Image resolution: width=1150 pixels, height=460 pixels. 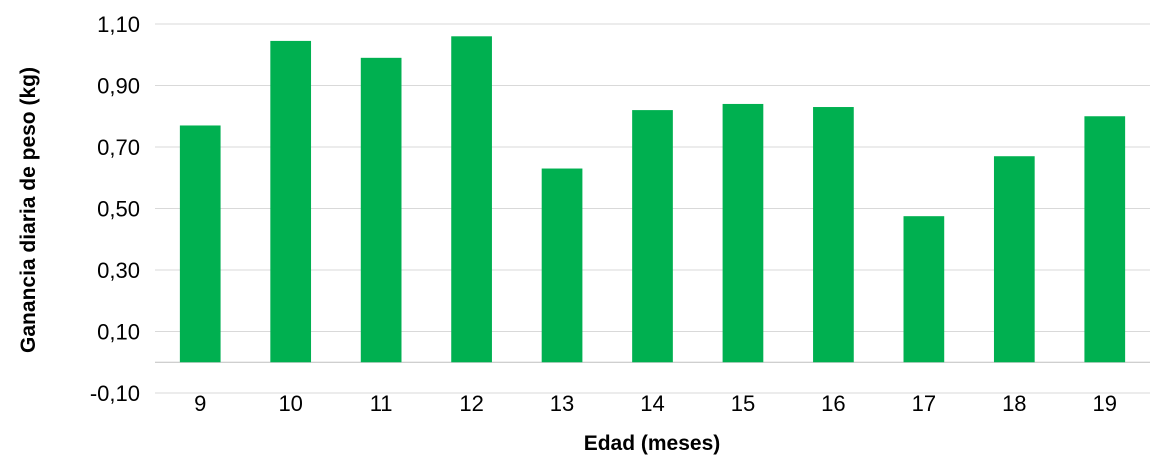 I want to click on x-tick-label: 17, so click(x=924, y=403).